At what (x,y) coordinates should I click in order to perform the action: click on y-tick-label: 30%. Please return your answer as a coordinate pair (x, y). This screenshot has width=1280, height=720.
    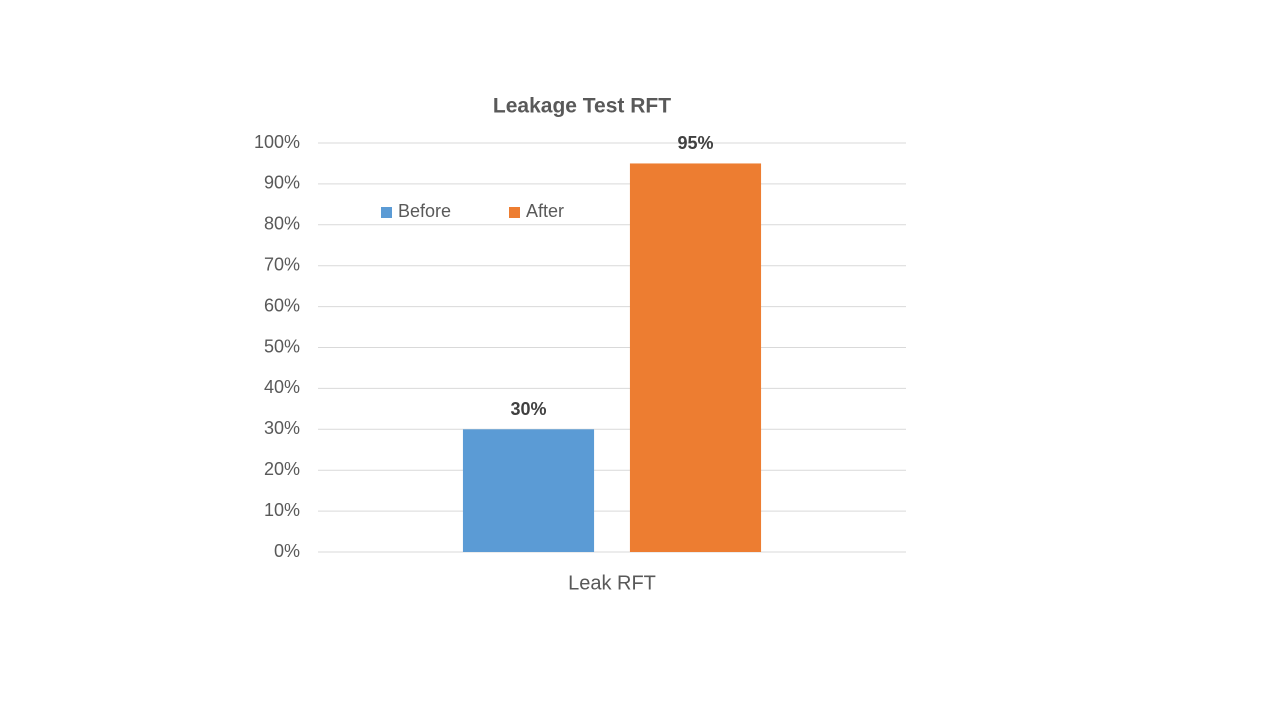
    Looking at the image, I should click on (282, 428).